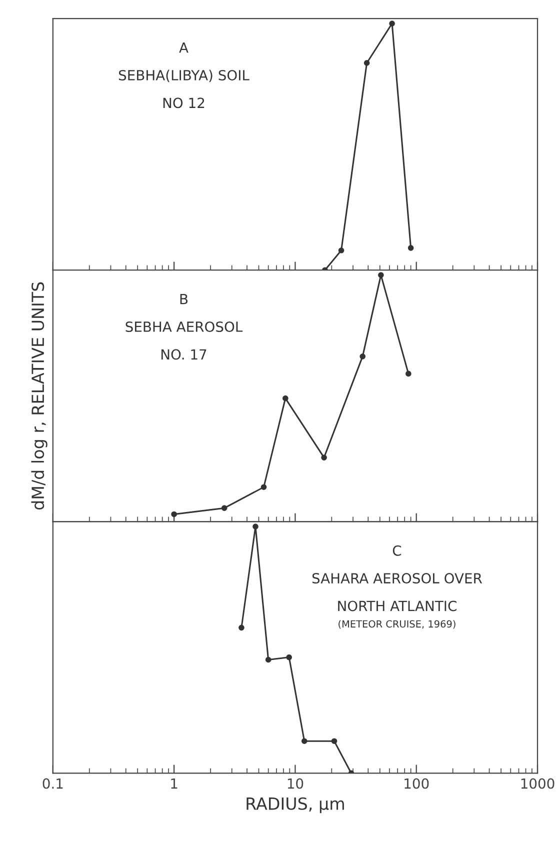 The width and height of the screenshot is (557, 845). What do you see at coordinates (183, 354) in the screenshot?
I see `annotation: NO. 17` at bounding box center [183, 354].